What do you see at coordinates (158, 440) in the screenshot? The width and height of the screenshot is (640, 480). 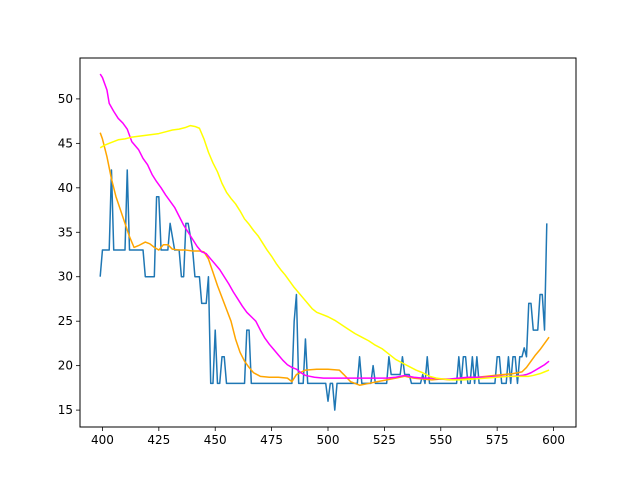 I see `x-tick-label: 425` at bounding box center [158, 440].